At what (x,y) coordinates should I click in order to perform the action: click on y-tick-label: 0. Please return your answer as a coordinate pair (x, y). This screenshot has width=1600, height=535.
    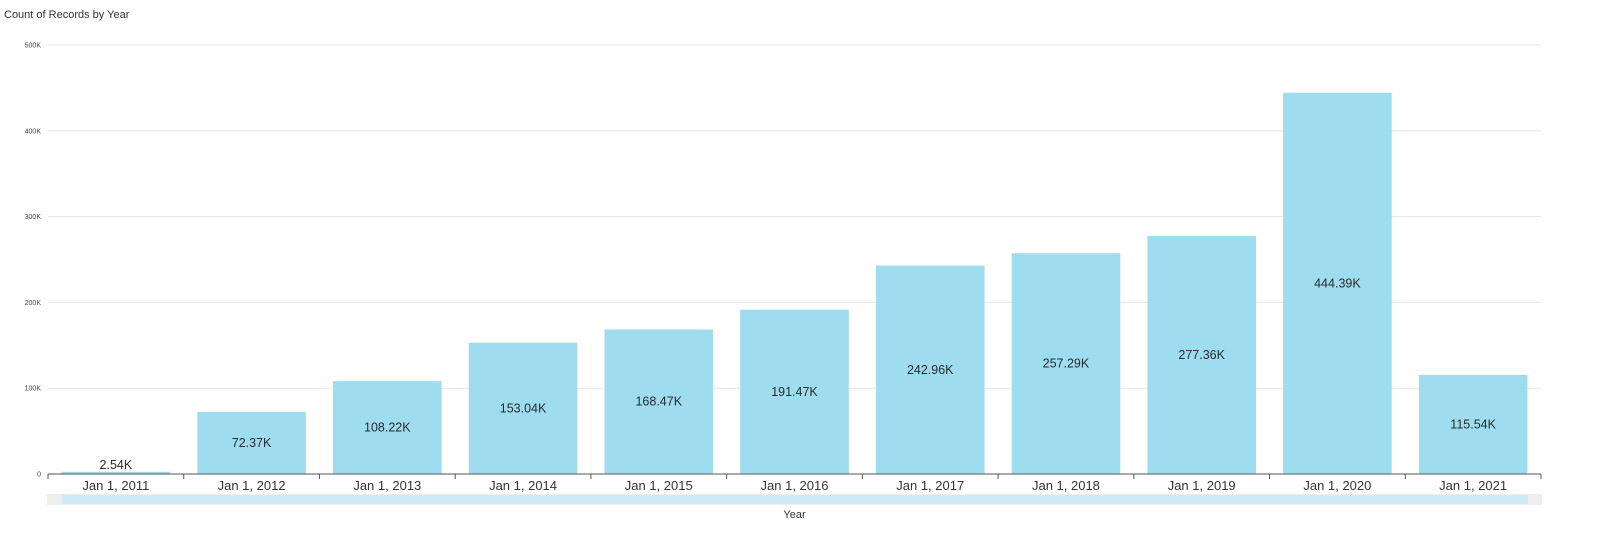
    Looking at the image, I should click on (39, 475).